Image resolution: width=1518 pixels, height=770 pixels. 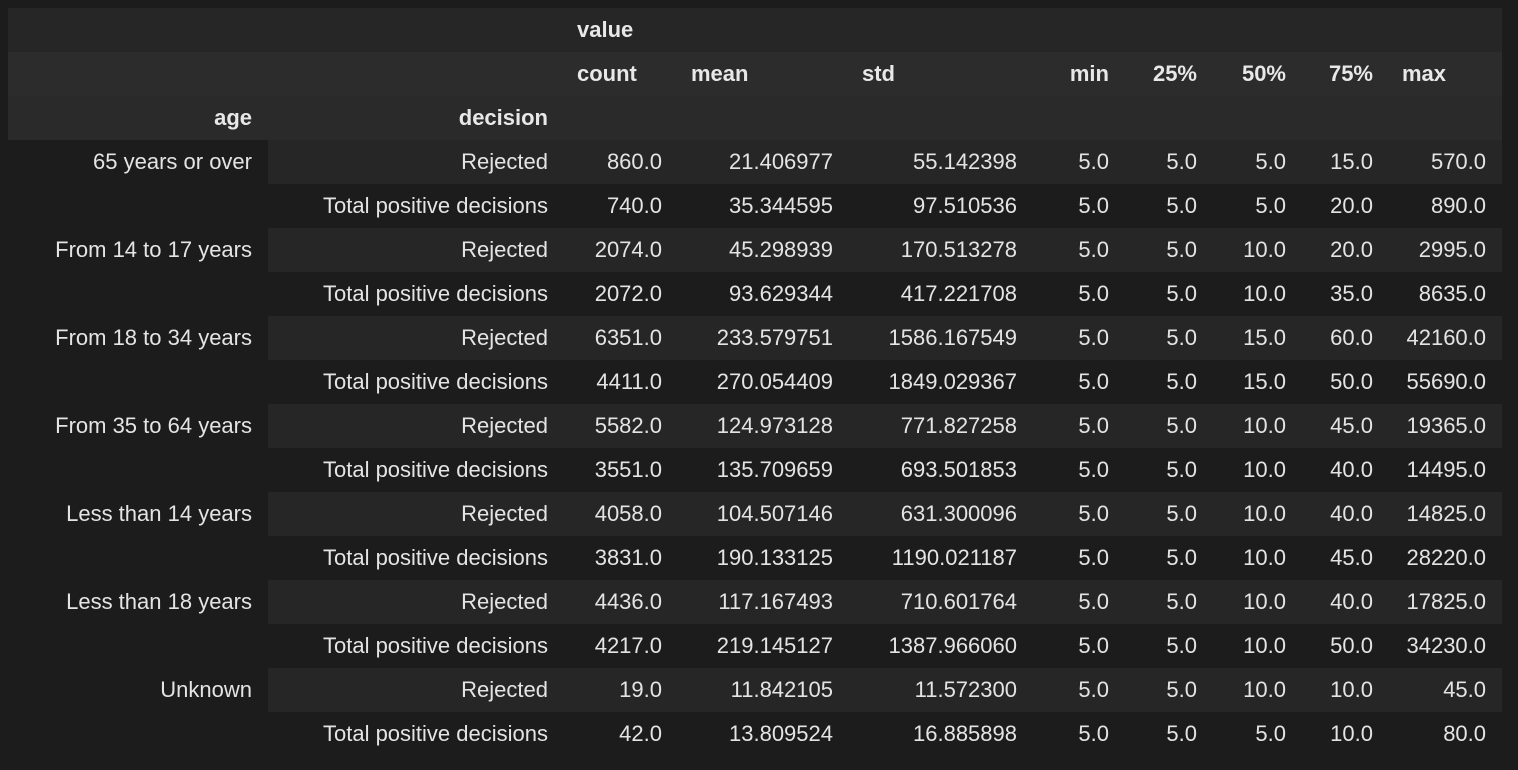 What do you see at coordinates (628, 469) in the screenshot?
I see `cell-count: 3551.0` at bounding box center [628, 469].